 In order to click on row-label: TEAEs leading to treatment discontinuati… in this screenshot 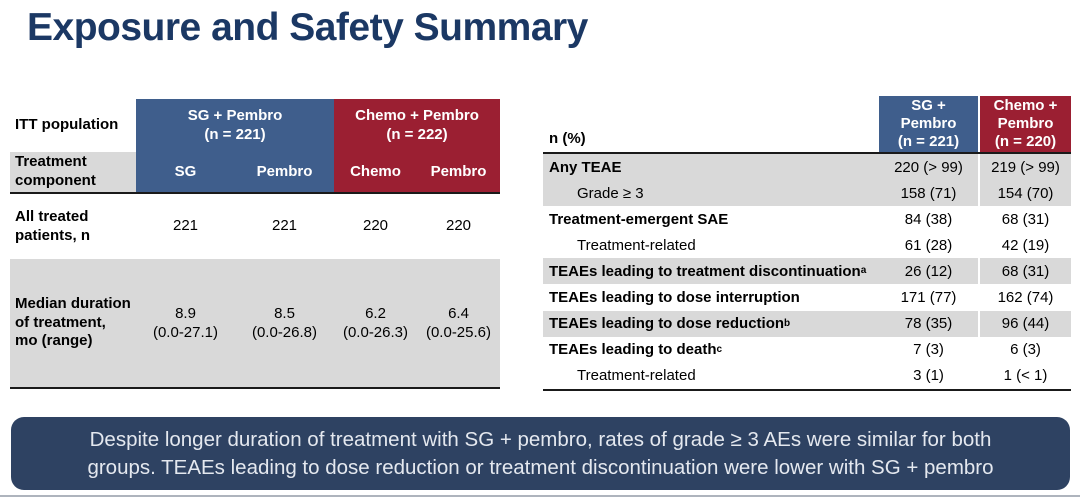, I will do `click(711, 271)`.